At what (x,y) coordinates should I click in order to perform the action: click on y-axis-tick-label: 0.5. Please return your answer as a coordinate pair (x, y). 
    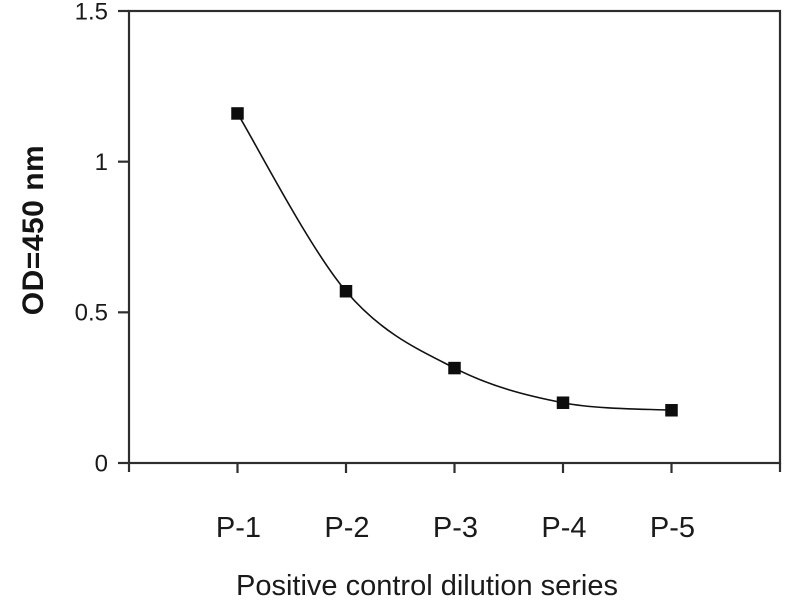
    Looking at the image, I should click on (91, 313).